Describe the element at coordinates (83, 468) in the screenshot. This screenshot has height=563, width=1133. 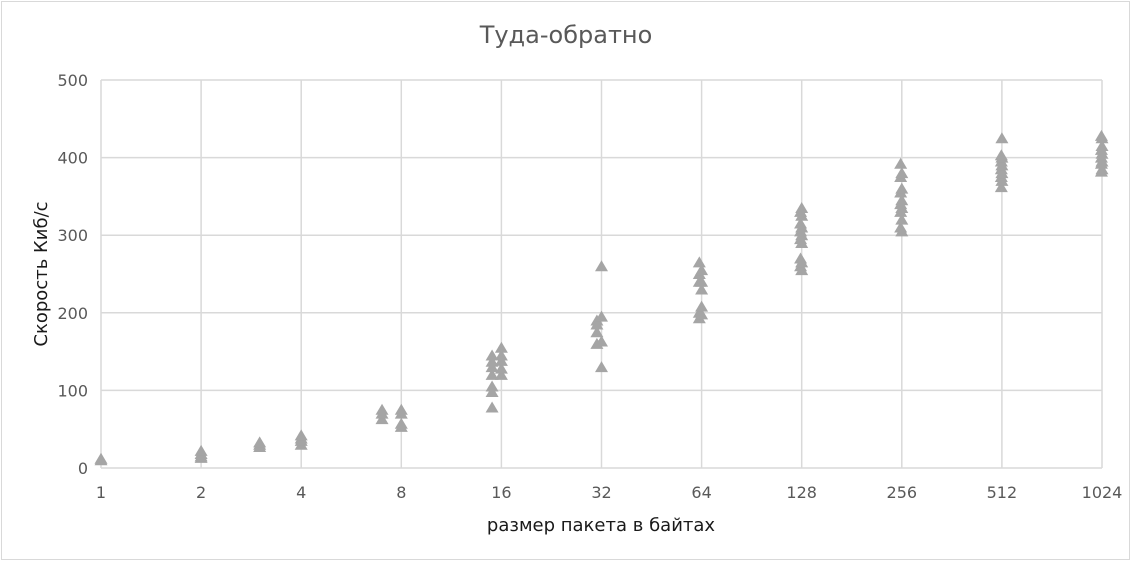
I see `y-tick-label: 0` at that location.